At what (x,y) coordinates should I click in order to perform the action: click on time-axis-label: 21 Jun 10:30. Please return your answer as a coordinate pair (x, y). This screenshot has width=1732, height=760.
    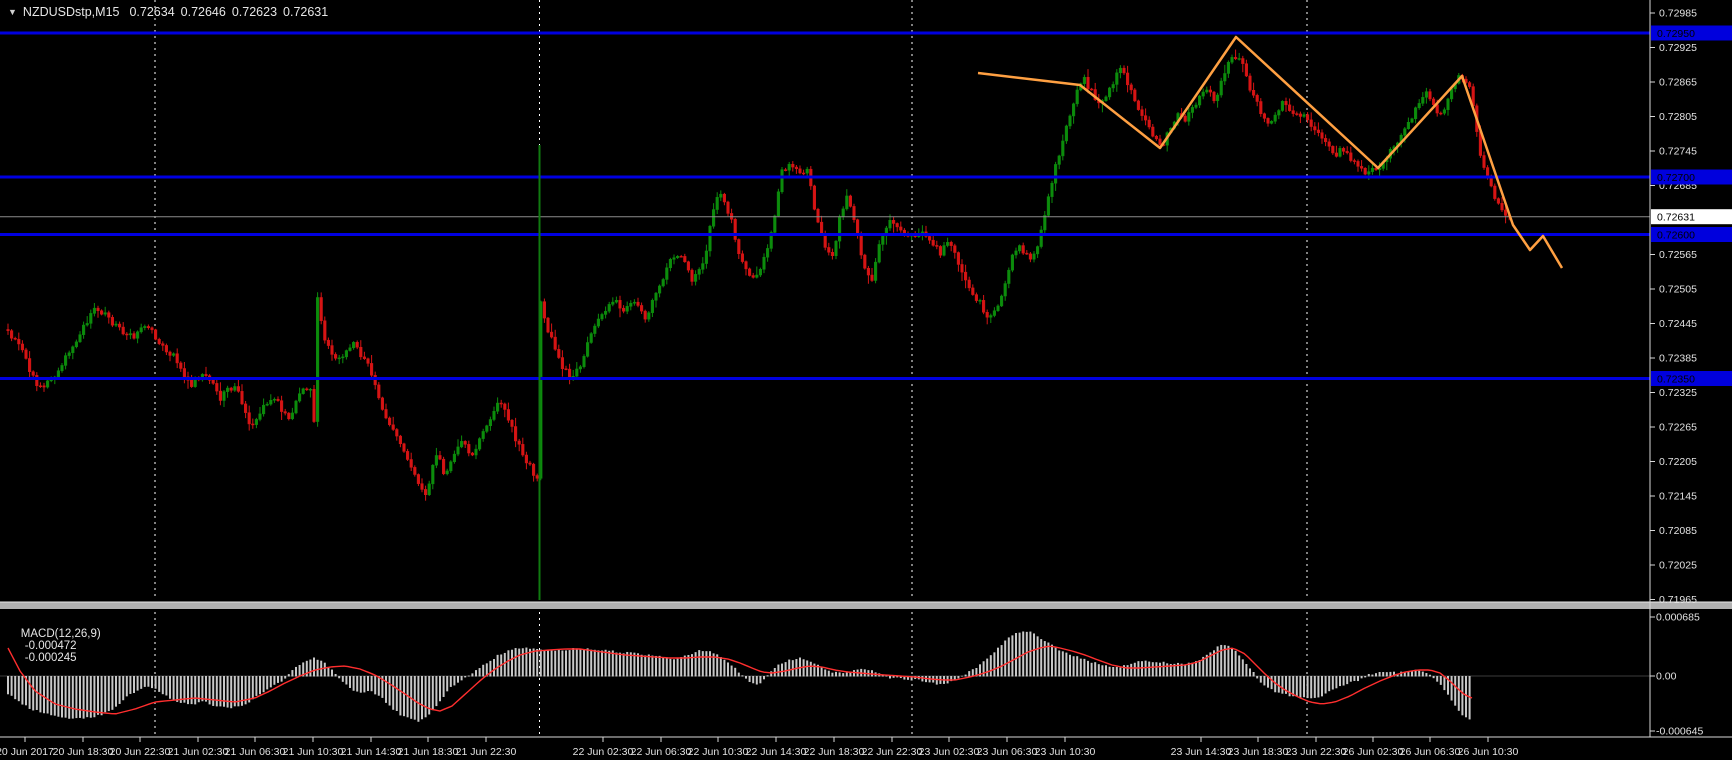
    Looking at the image, I should click on (313, 752).